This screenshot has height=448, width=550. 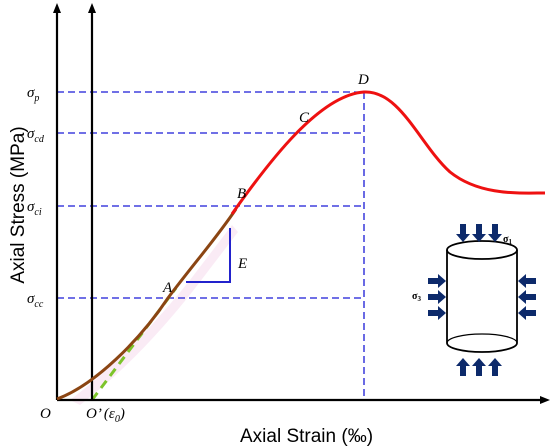 I want to click on point-label-b: B, so click(x=241, y=194).